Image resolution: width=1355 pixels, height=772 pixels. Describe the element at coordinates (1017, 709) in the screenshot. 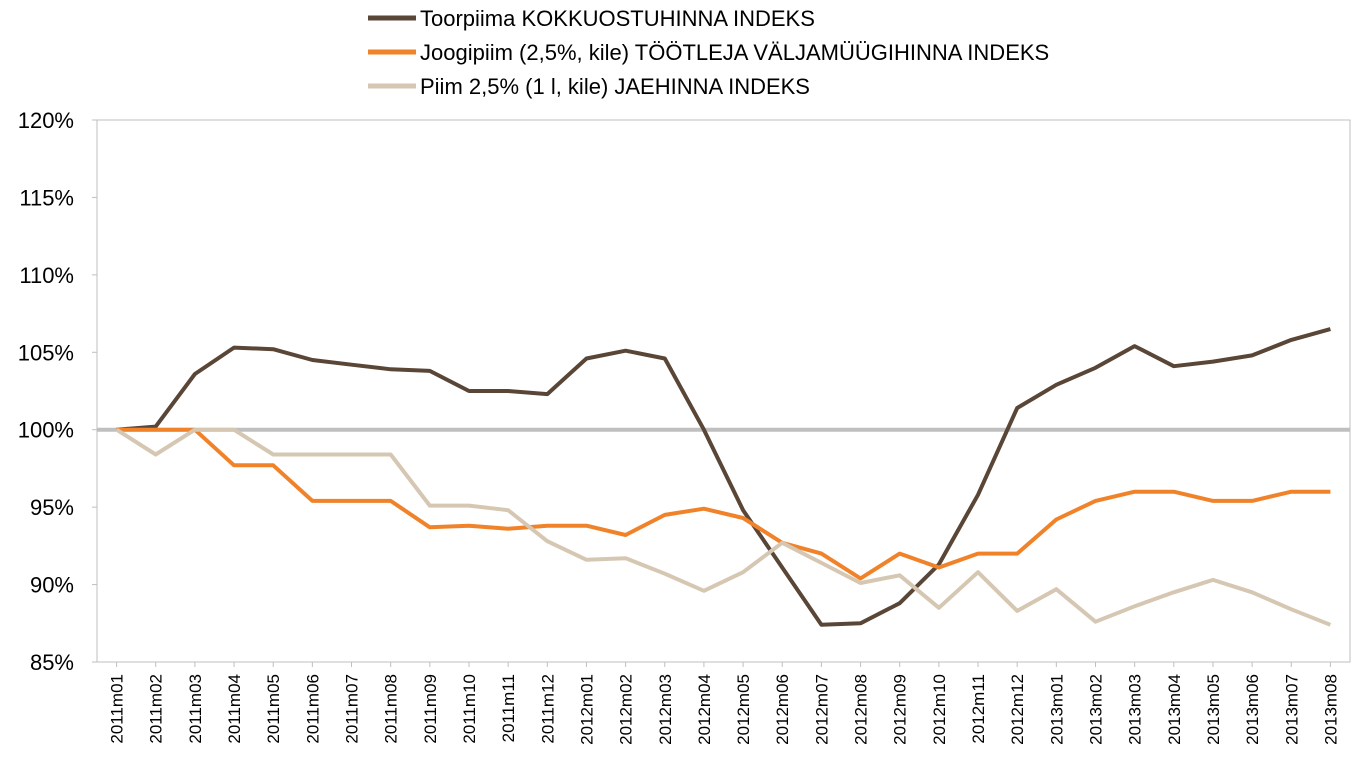

I see `x-tick-label: 2012m12` at that location.